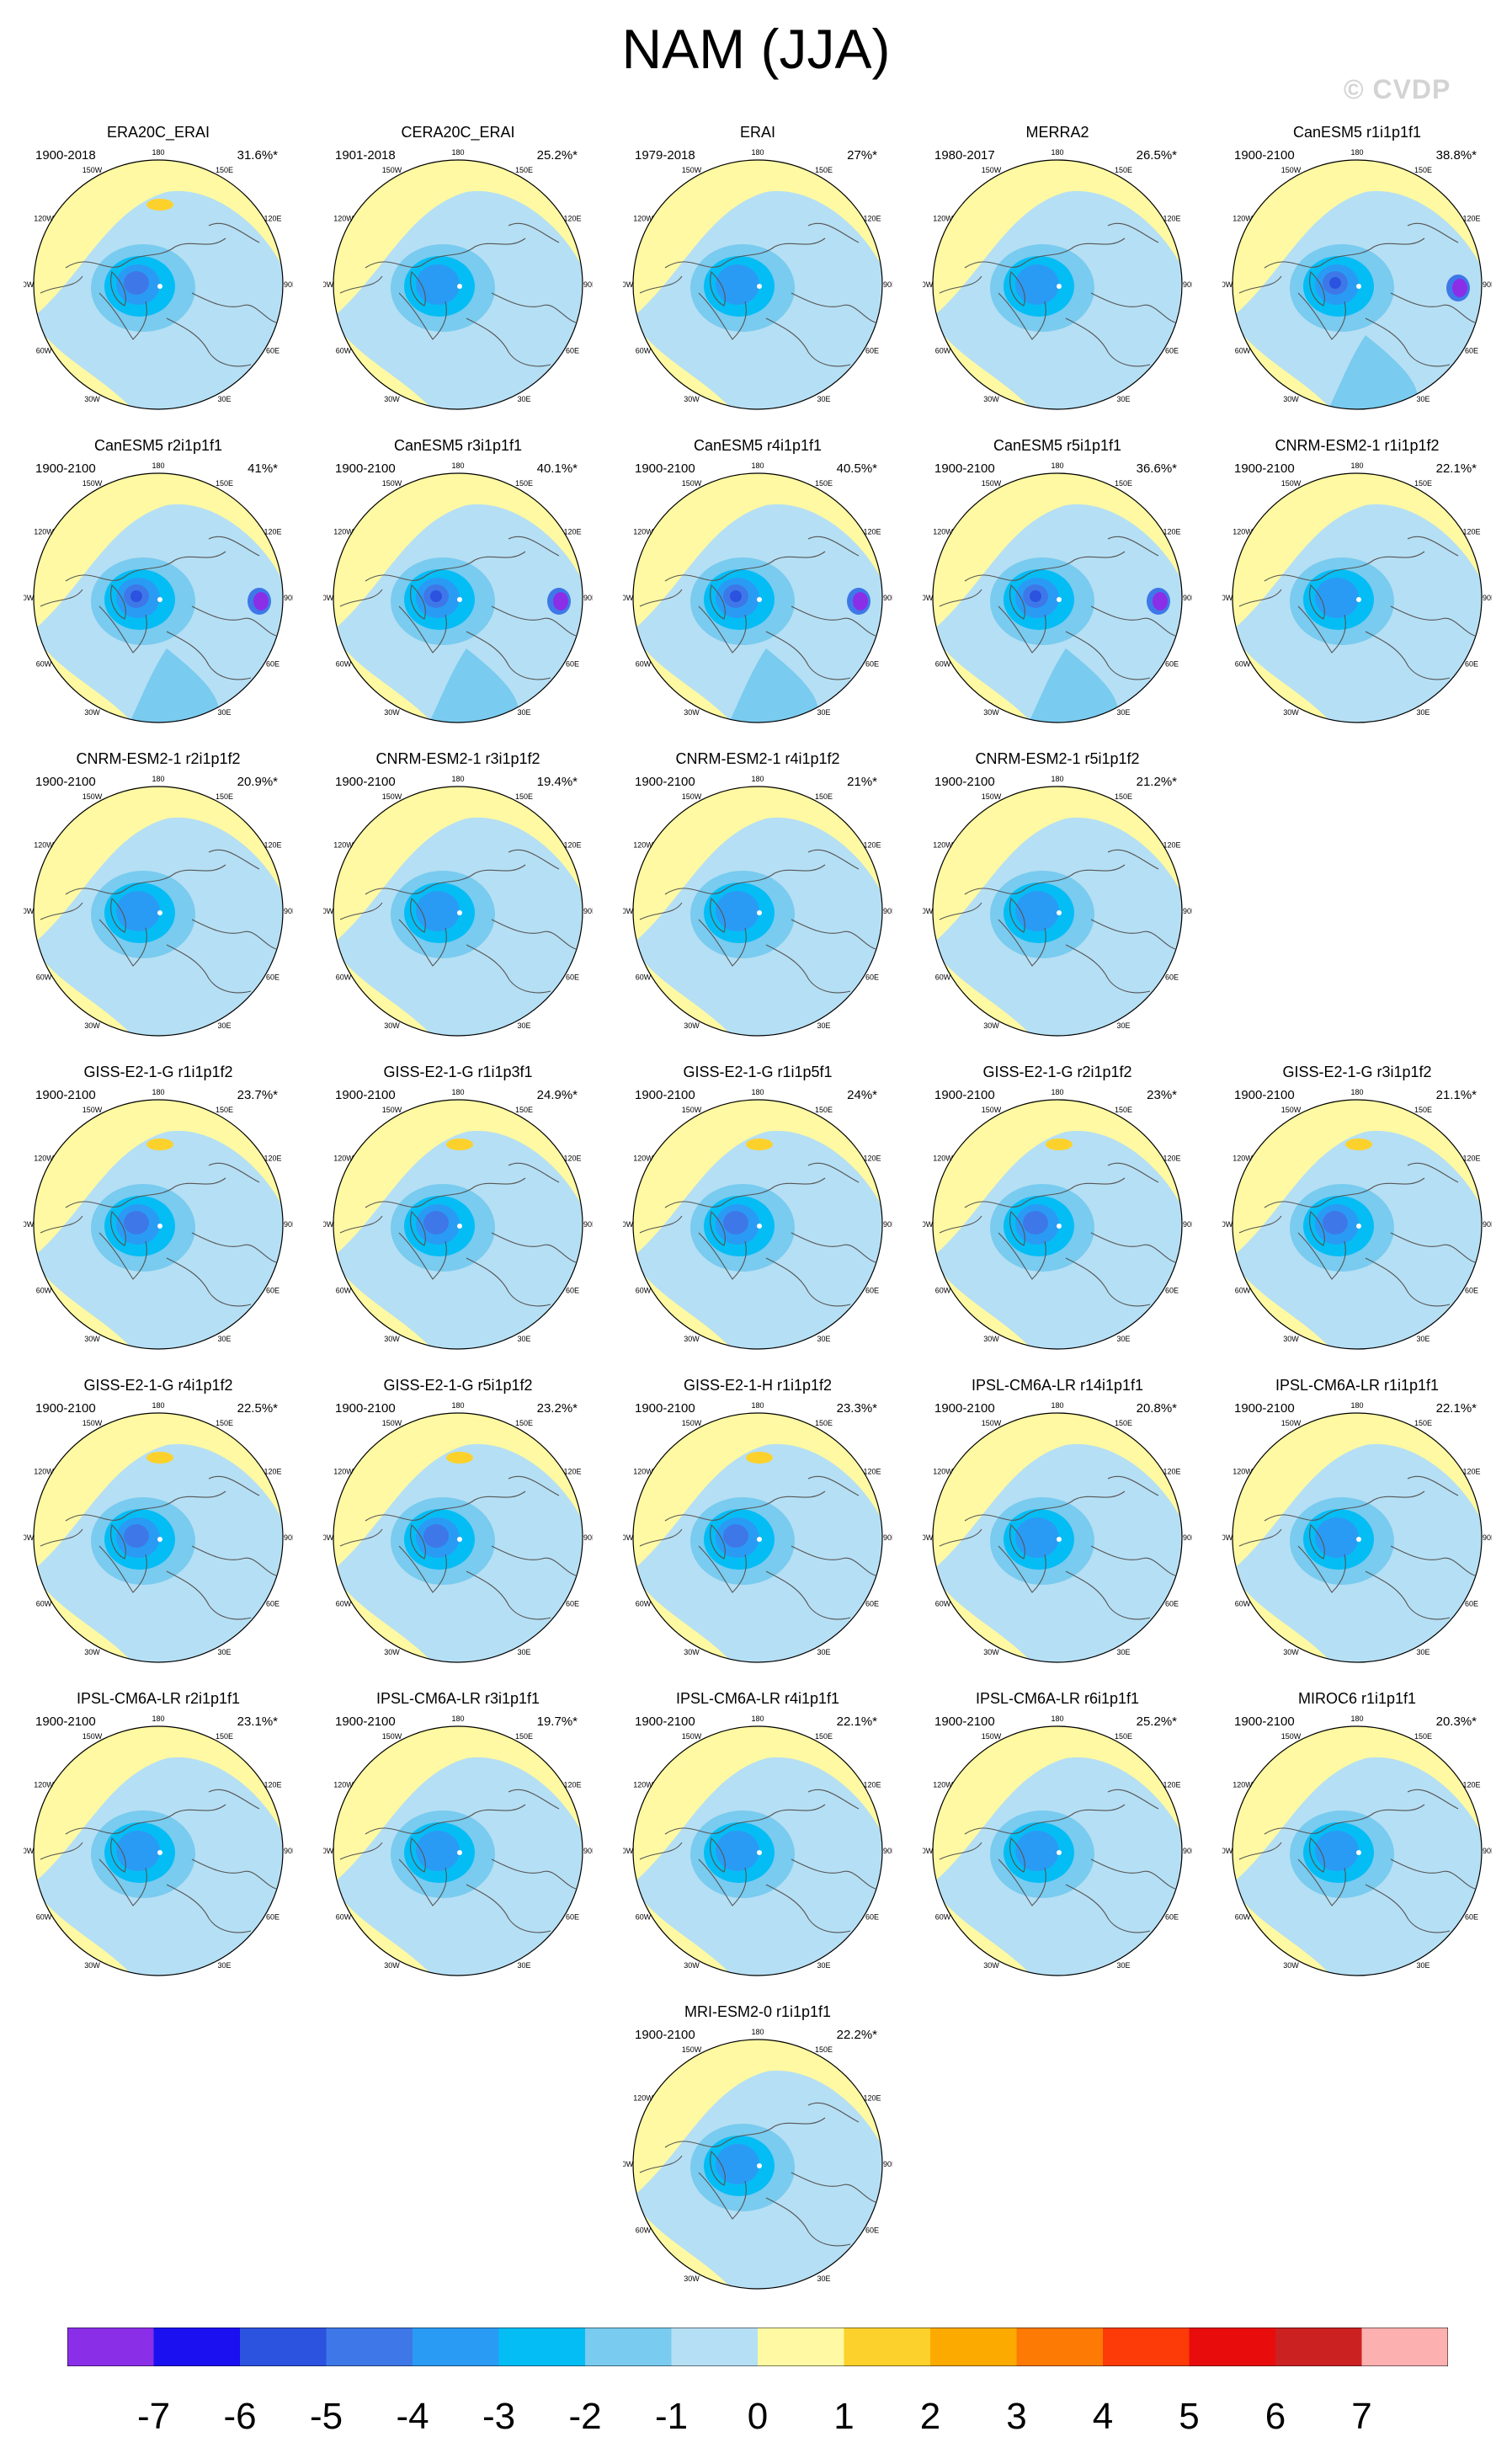 This screenshot has height=2437, width=1512. Describe the element at coordinates (257, 782) in the screenshot. I see `panel-percent-variance: 20.9%*` at that location.